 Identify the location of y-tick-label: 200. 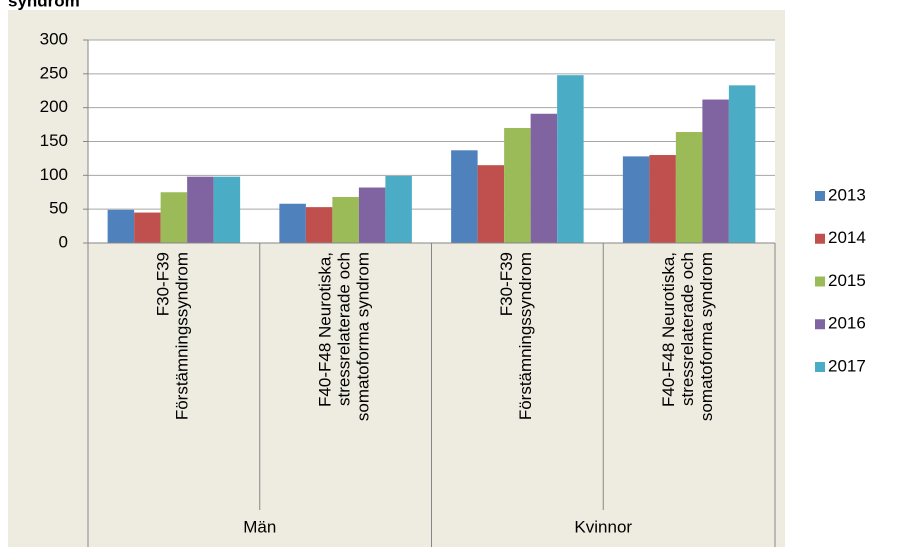
(54, 106).